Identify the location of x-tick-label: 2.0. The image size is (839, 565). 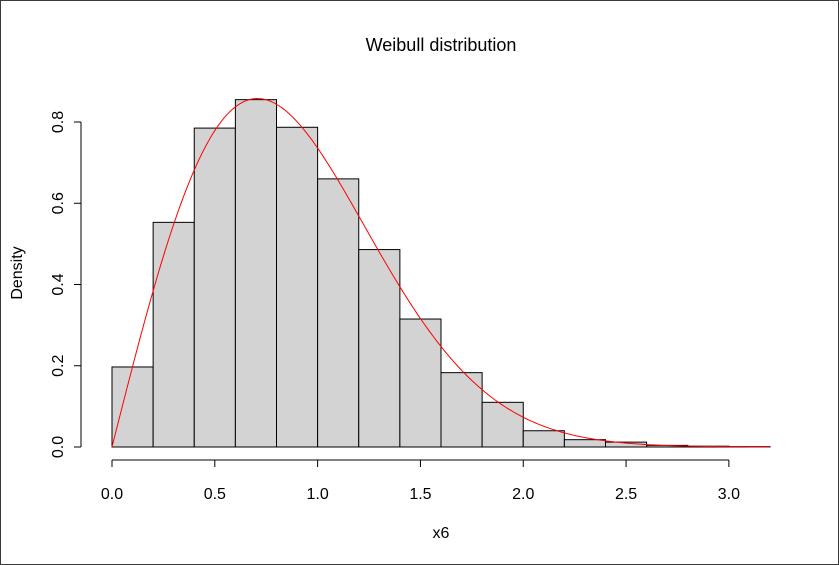
(523, 494).